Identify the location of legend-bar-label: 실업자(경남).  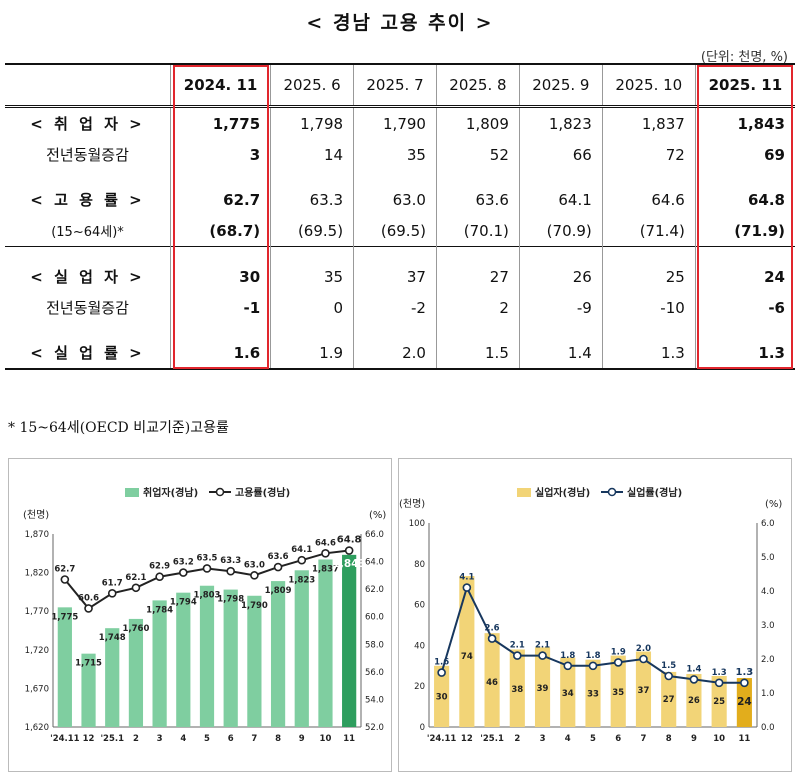
(562, 492).